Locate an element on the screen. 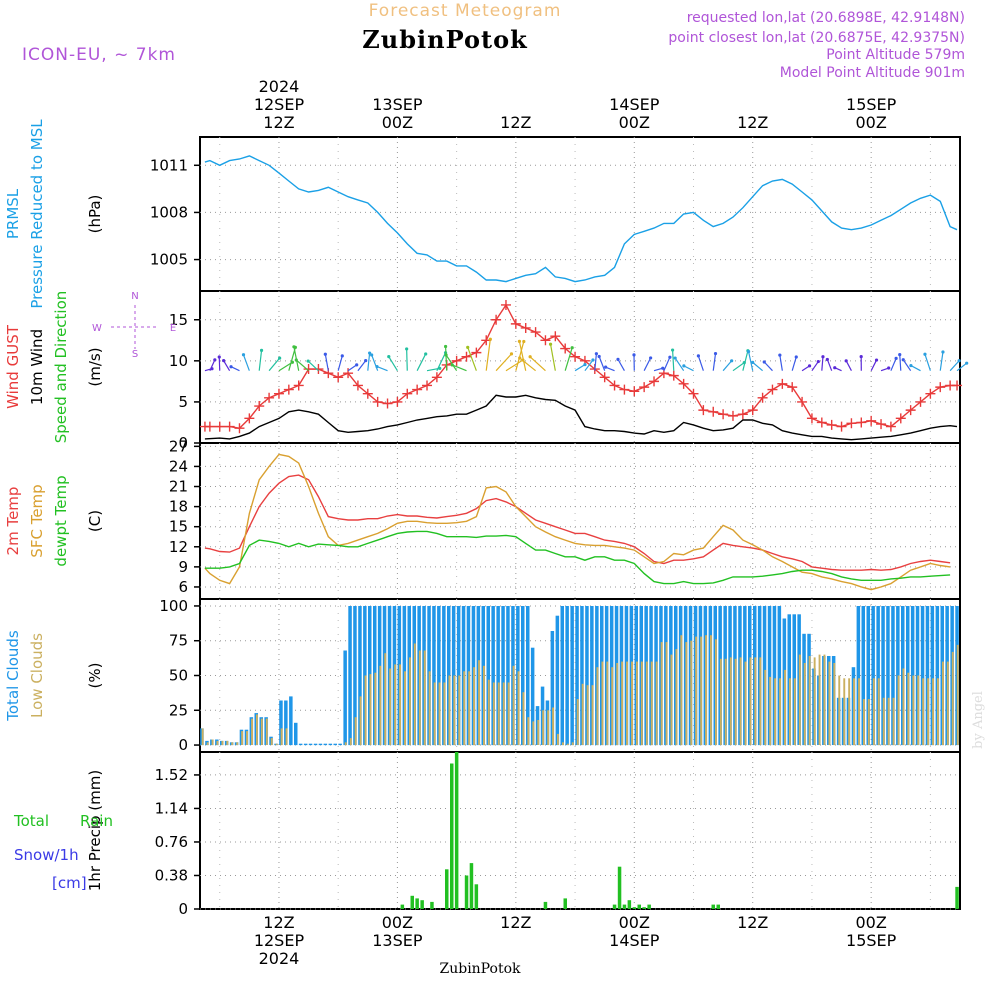  ytick-label: 1.52 is located at coordinates (171, 775).